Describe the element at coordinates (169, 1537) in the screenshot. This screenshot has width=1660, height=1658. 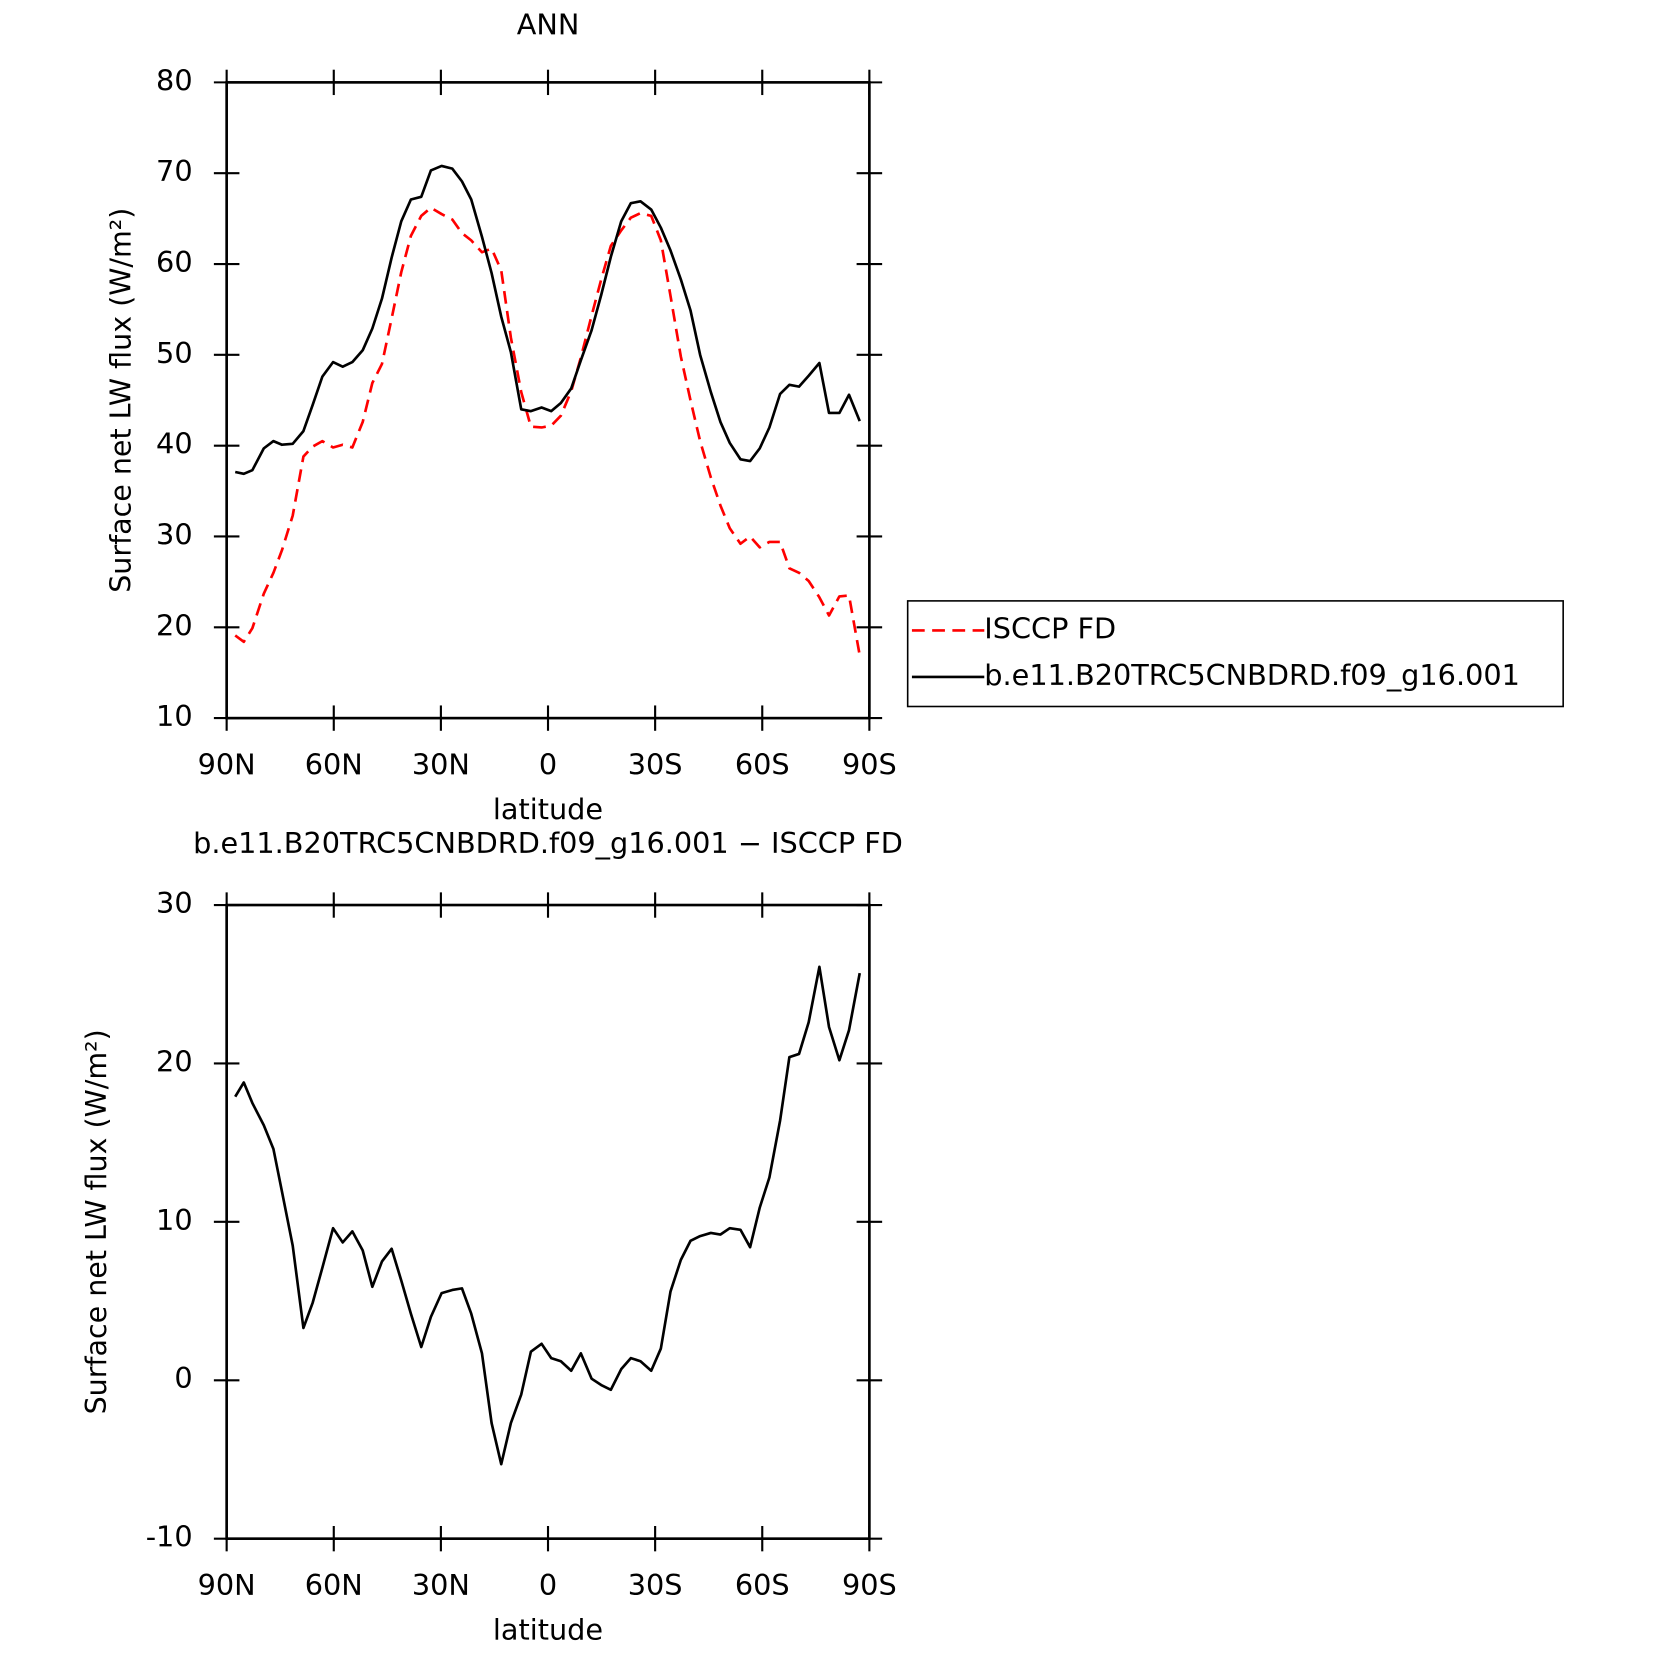
I see `y-tick-label: -10` at that location.